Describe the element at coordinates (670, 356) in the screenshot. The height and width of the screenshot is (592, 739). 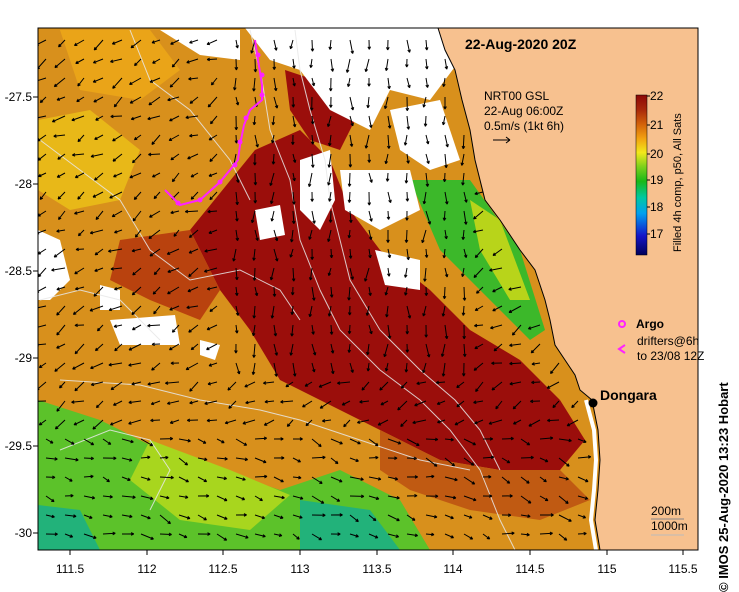
I see `drifter-legend-label: to 23/08 12Z` at that location.